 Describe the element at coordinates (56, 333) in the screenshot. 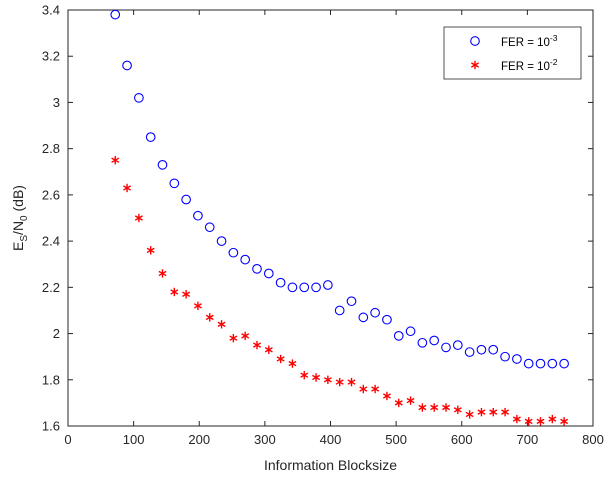

I see `y-tick-label: 2` at that location.